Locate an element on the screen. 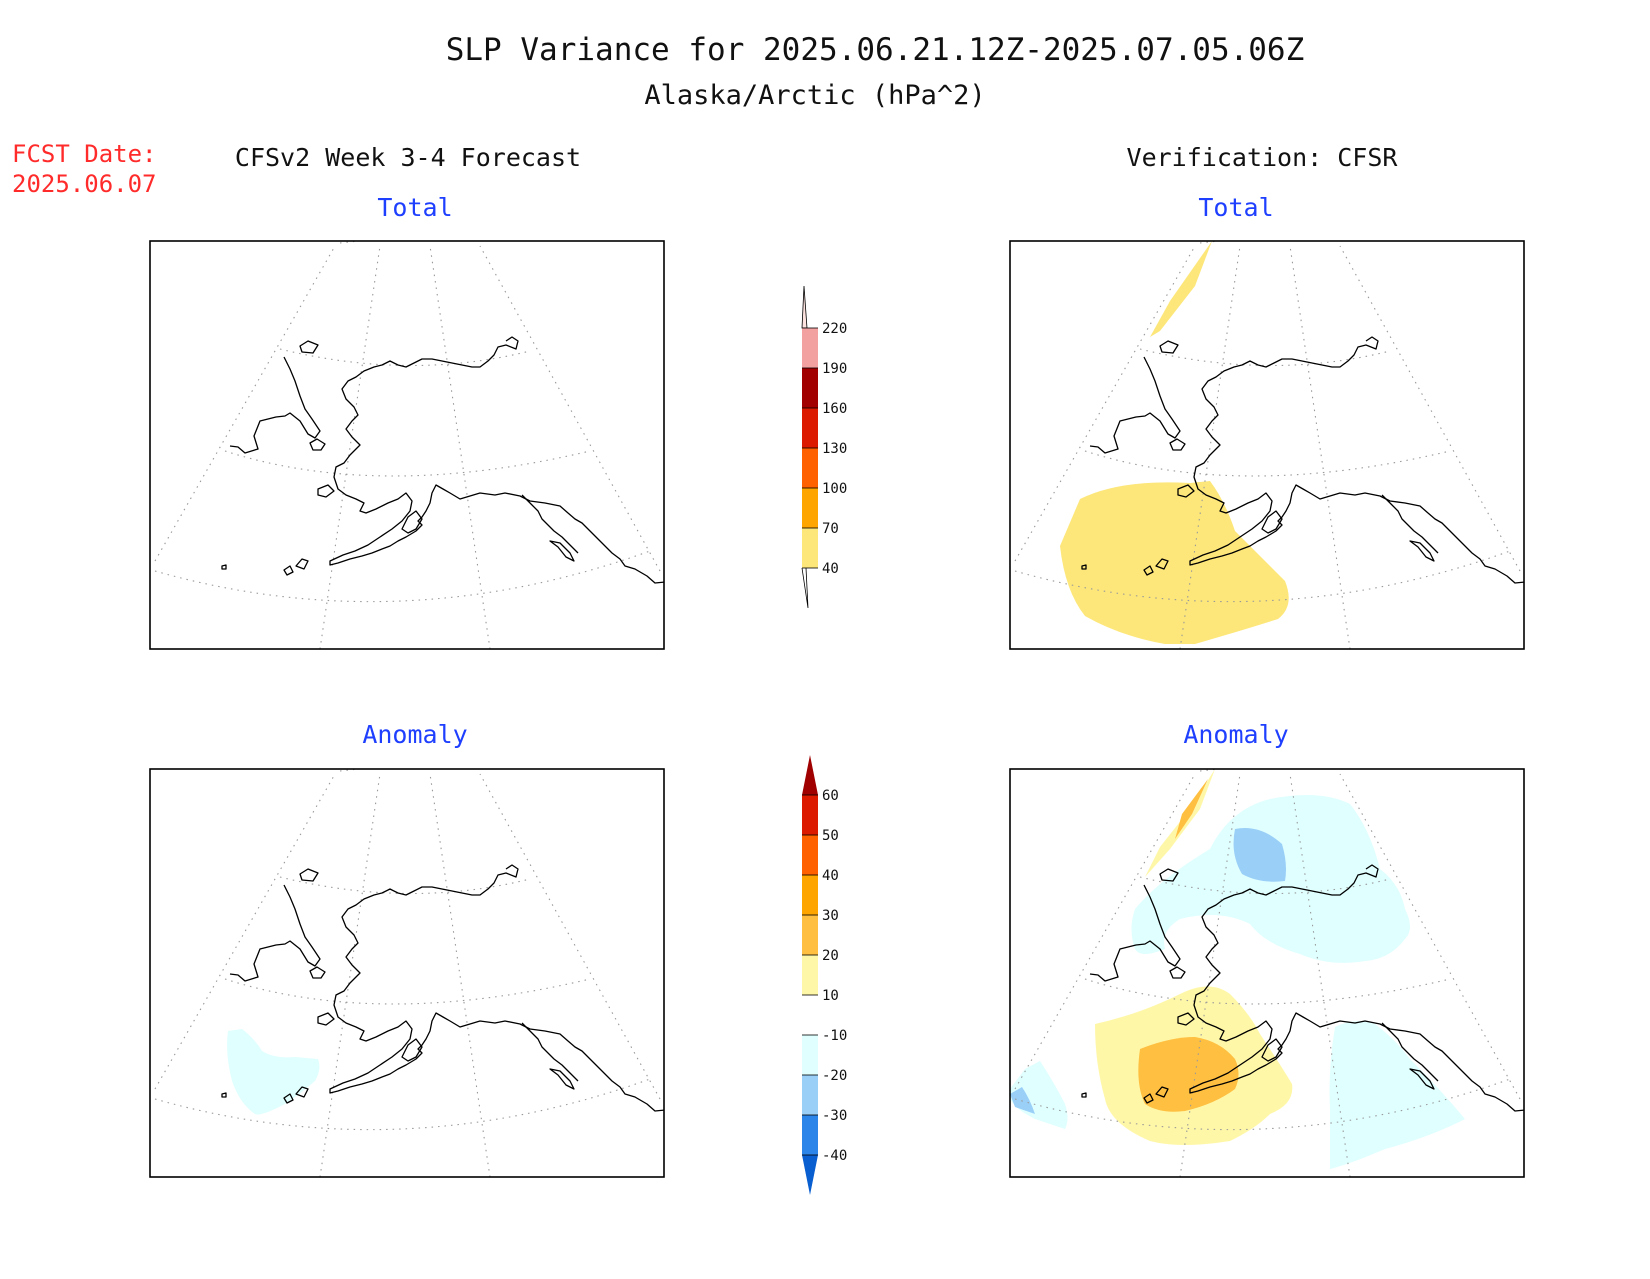 The width and height of the screenshot is (1650, 1279). colorbar-anomaly-tick: 50 is located at coordinates (830, 836).